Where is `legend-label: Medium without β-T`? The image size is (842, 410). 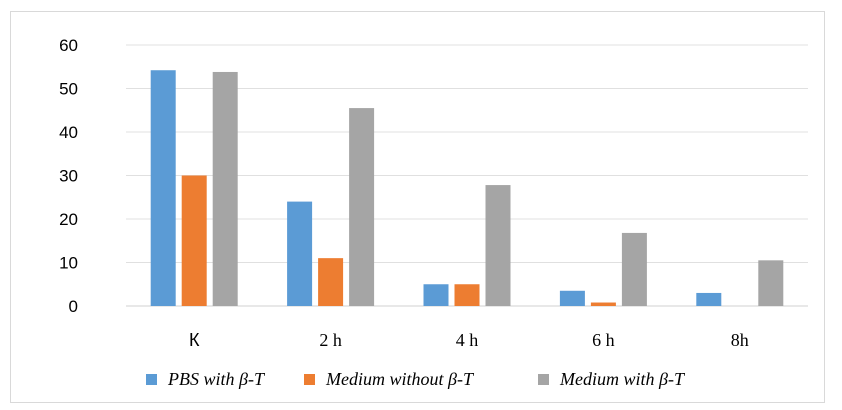
legend-label: Medium without β-T is located at coordinates (400, 379).